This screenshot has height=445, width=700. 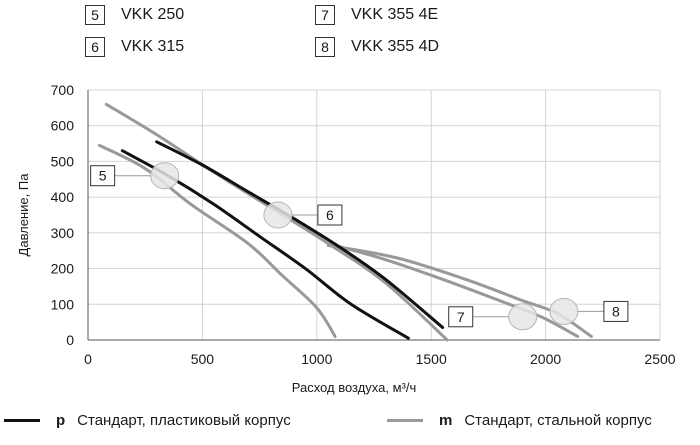 What do you see at coordinates (431, 359) in the screenshot?
I see `x-tick-label: 1500` at bounding box center [431, 359].